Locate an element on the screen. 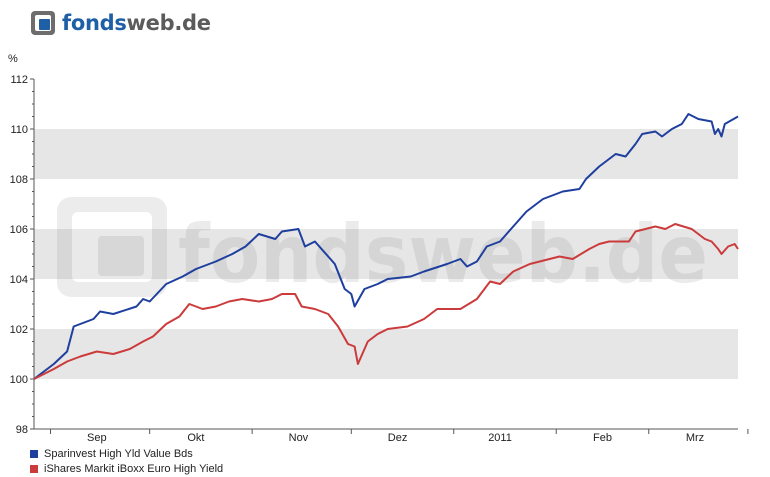  y-tick-labels: 98 100 102 104 106 108 110 112 is located at coordinates (19, 255).